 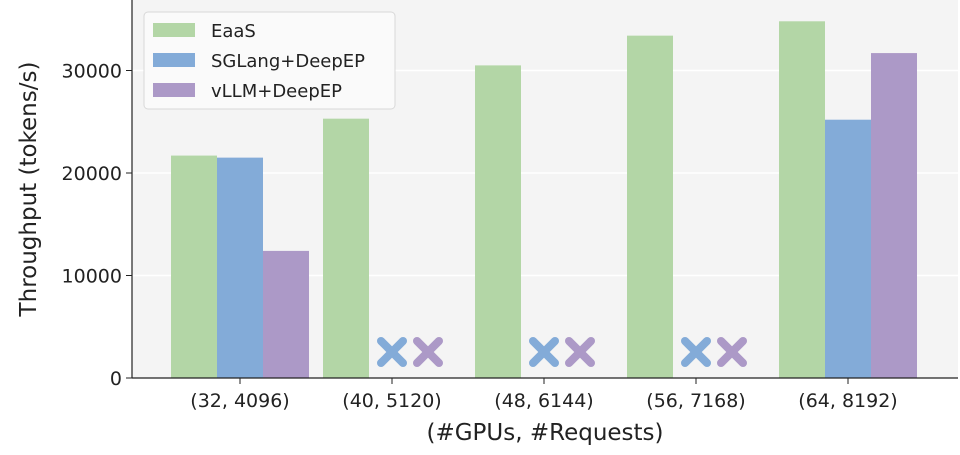 What do you see at coordinates (92, 277) in the screenshot?
I see `y-tick-label: 10000` at bounding box center [92, 277].